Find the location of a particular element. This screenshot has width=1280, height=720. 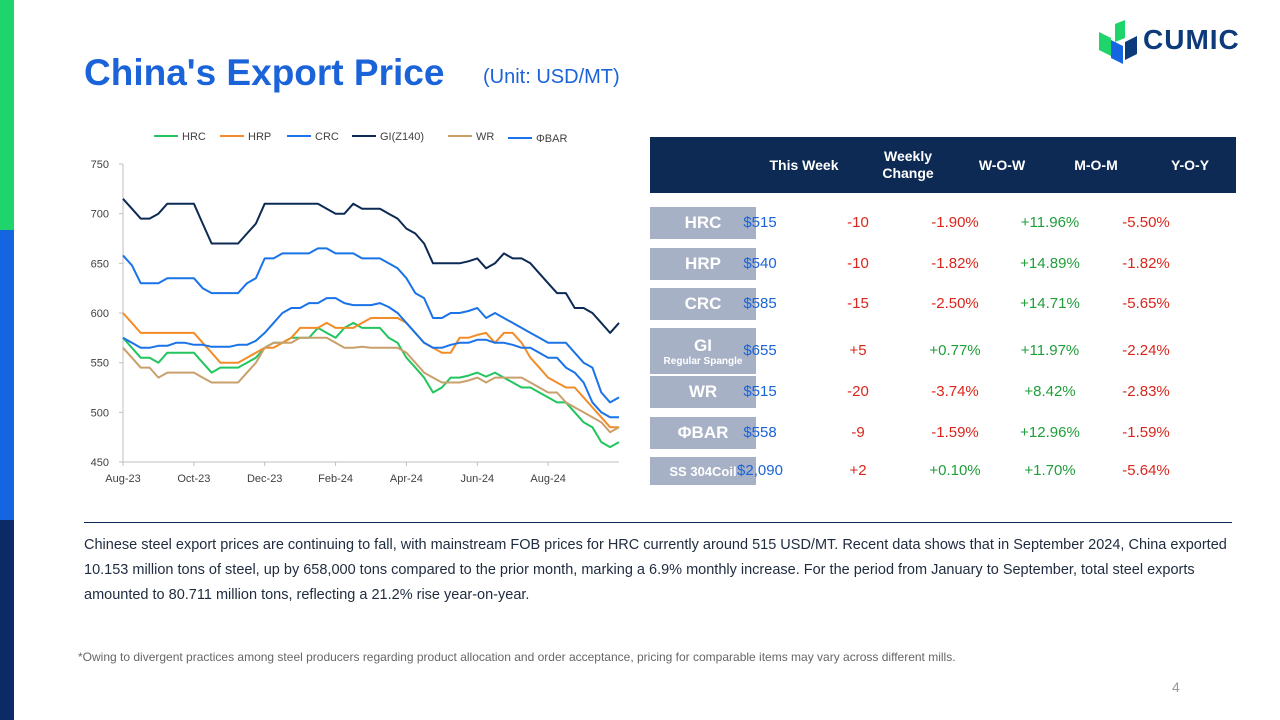

legend-label: GI(Z140) is located at coordinates (402, 137).